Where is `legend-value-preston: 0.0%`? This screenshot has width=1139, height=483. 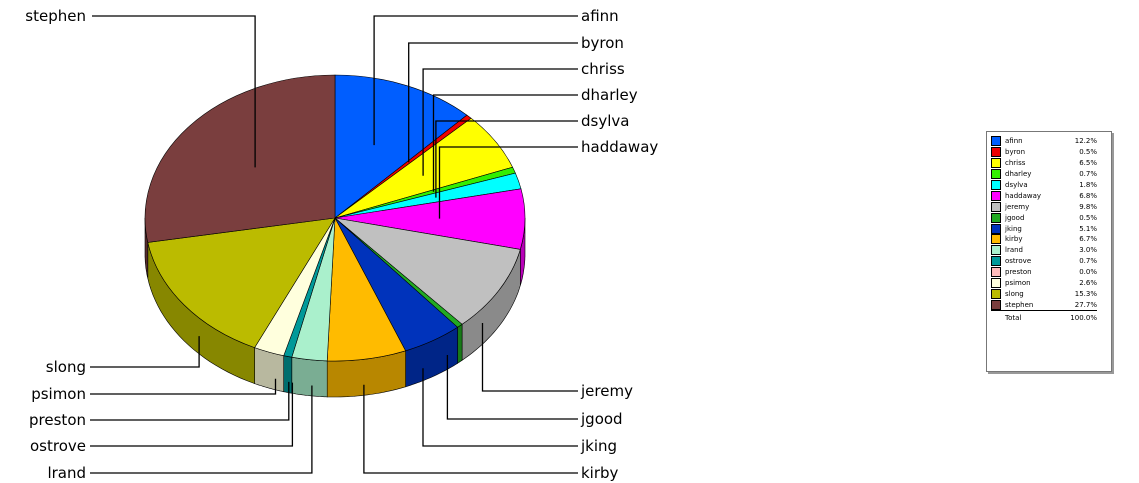 legend-value-preston: 0.0% is located at coordinates (1088, 272).